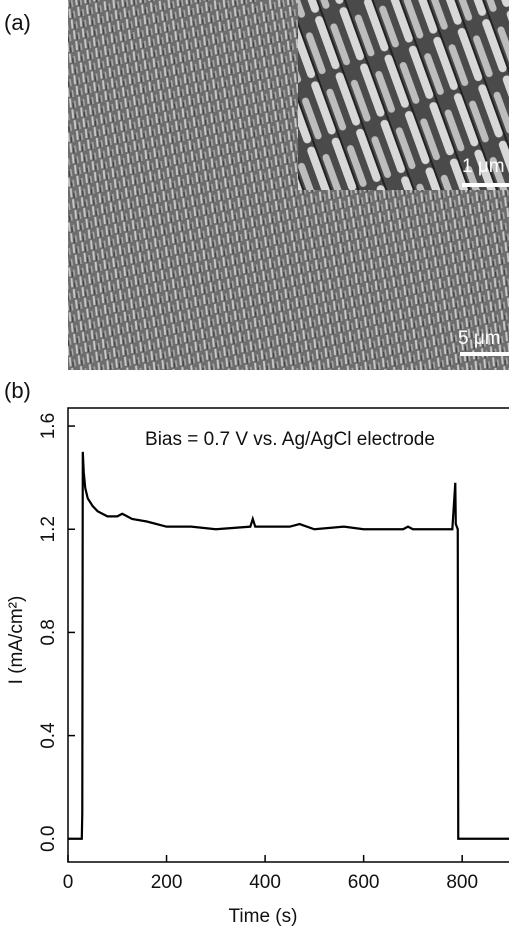  I want to click on x-axis-title: Time (s), so click(263, 916).